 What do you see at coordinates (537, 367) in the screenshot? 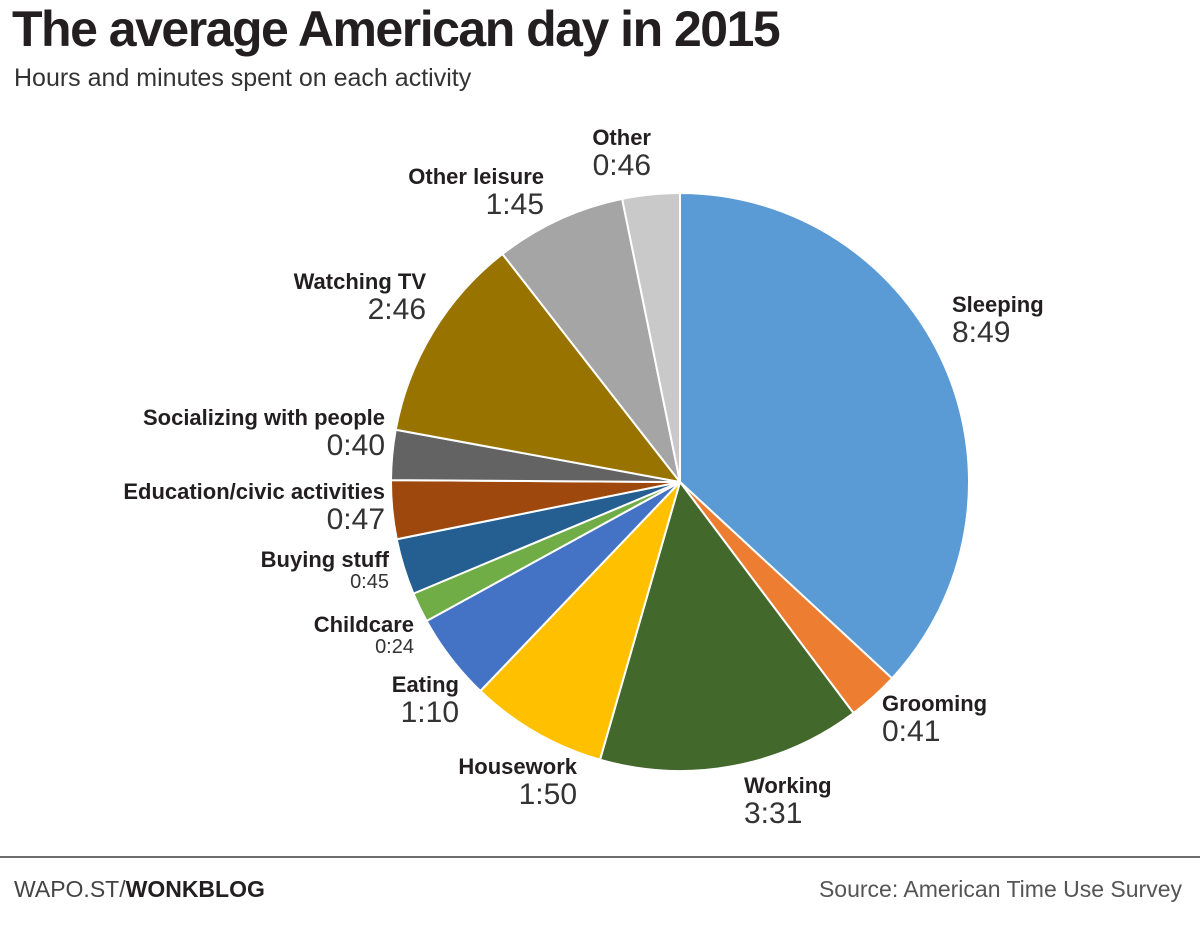
I see `pie-slice-watching-tv` at bounding box center [537, 367].